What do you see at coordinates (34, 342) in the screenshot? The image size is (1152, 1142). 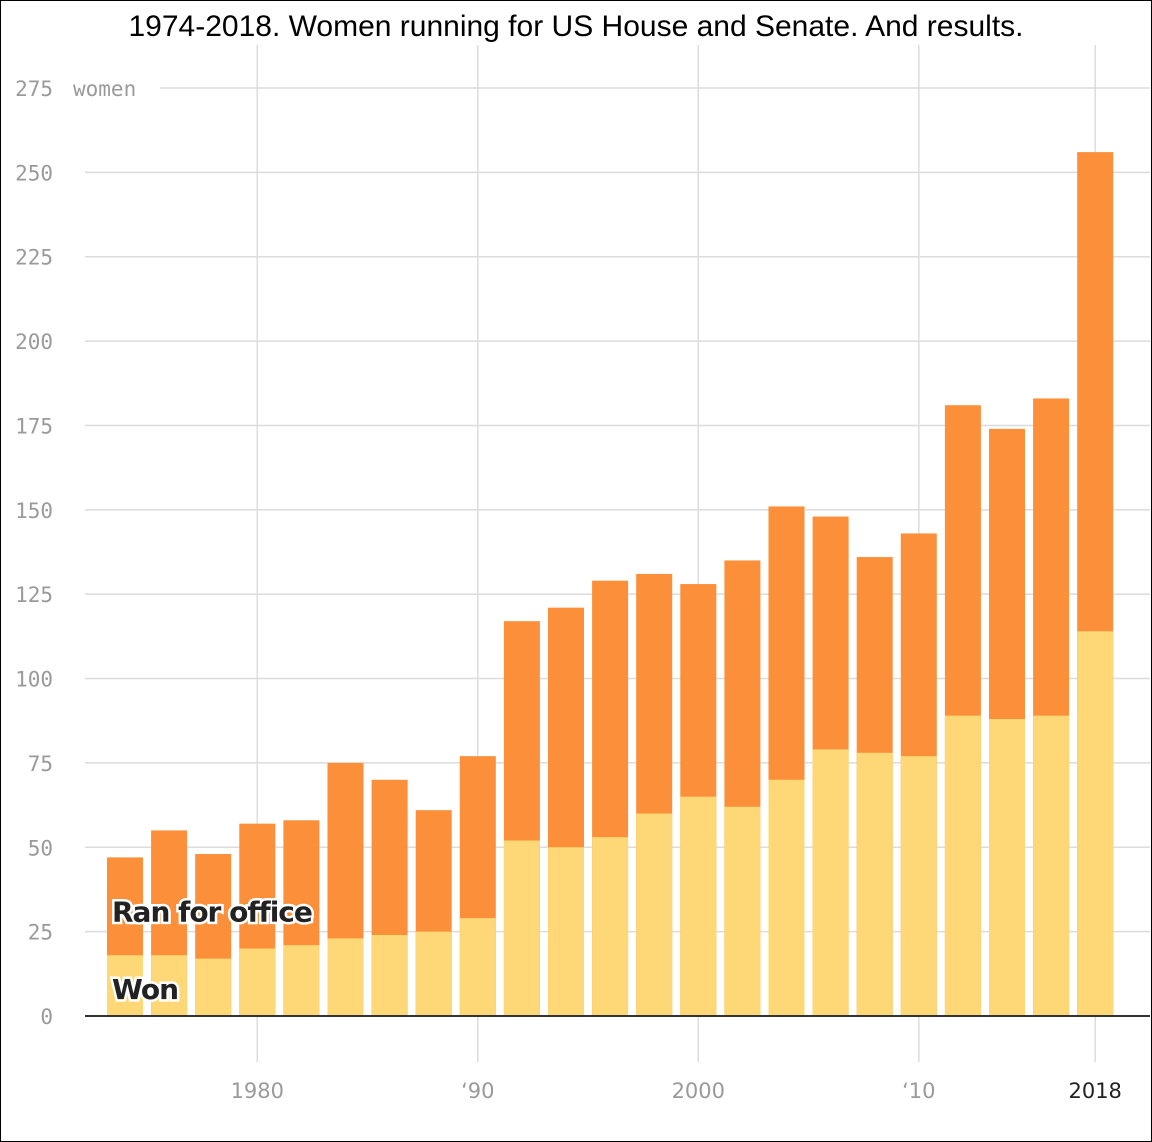 I see `y-tick-label: 200` at bounding box center [34, 342].